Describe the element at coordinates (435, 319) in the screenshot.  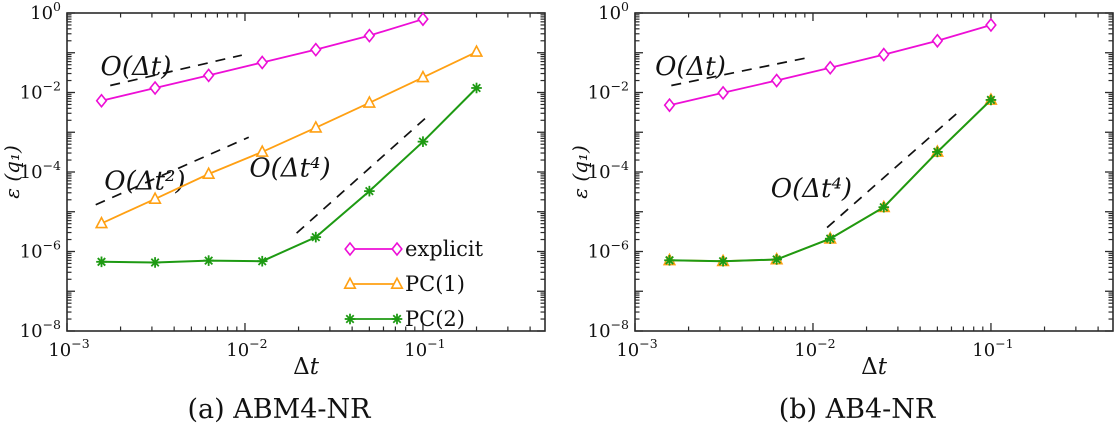
I see `legend-label: PC(2)` at that location.